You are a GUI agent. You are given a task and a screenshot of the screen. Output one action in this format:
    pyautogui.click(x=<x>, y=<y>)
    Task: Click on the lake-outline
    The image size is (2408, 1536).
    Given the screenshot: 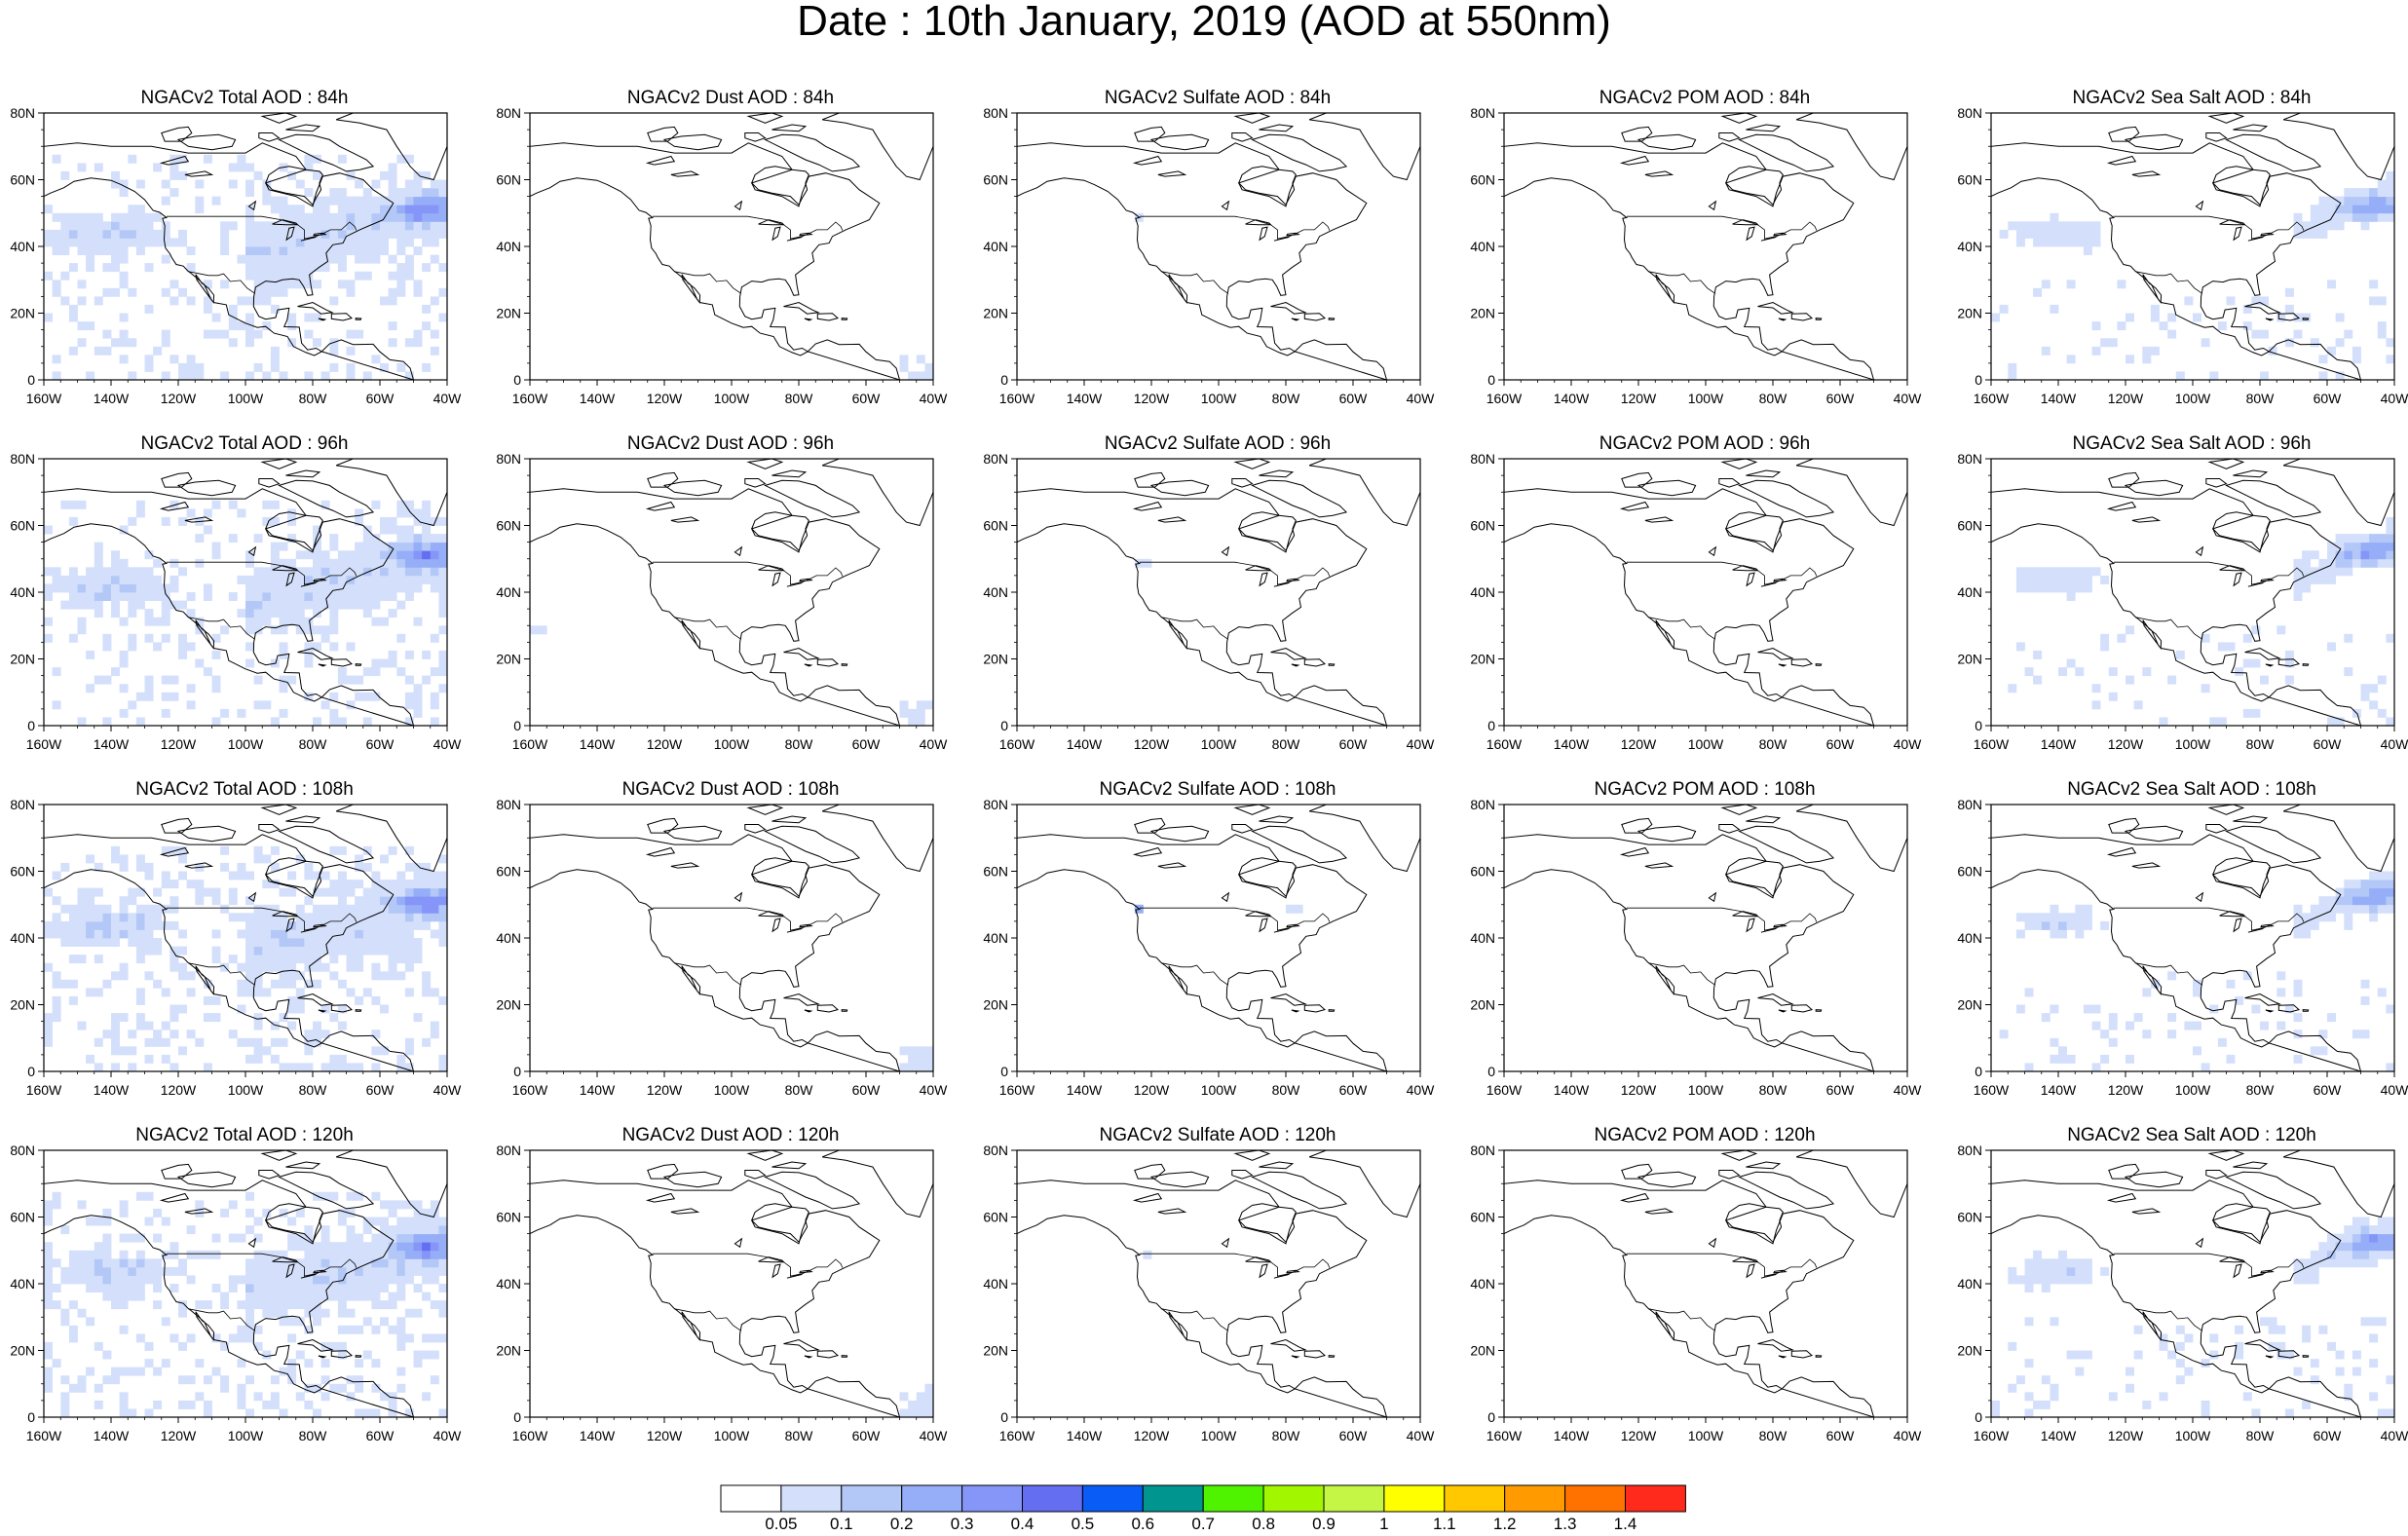 What is the action you would take?
    pyautogui.click(x=252, y=1243)
    